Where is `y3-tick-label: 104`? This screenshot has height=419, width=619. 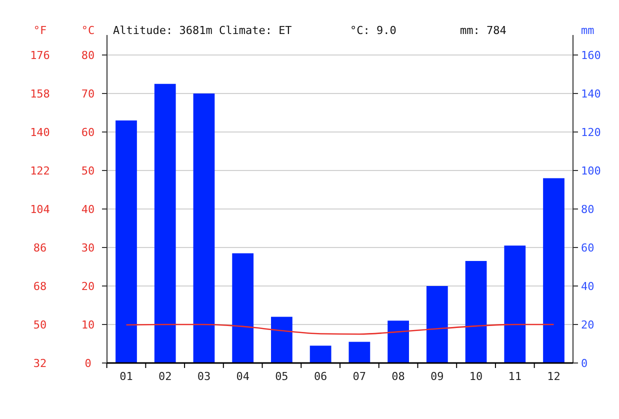 y3-tick-label: 104 is located at coordinates (40, 209).